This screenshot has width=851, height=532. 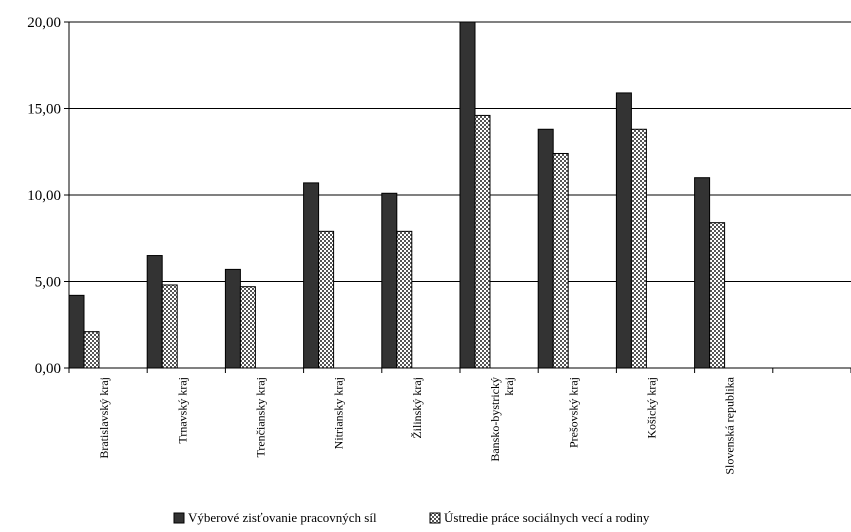 What do you see at coordinates (48, 283) in the screenshot?
I see `y-tick-label: 5,00` at bounding box center [48, 283].